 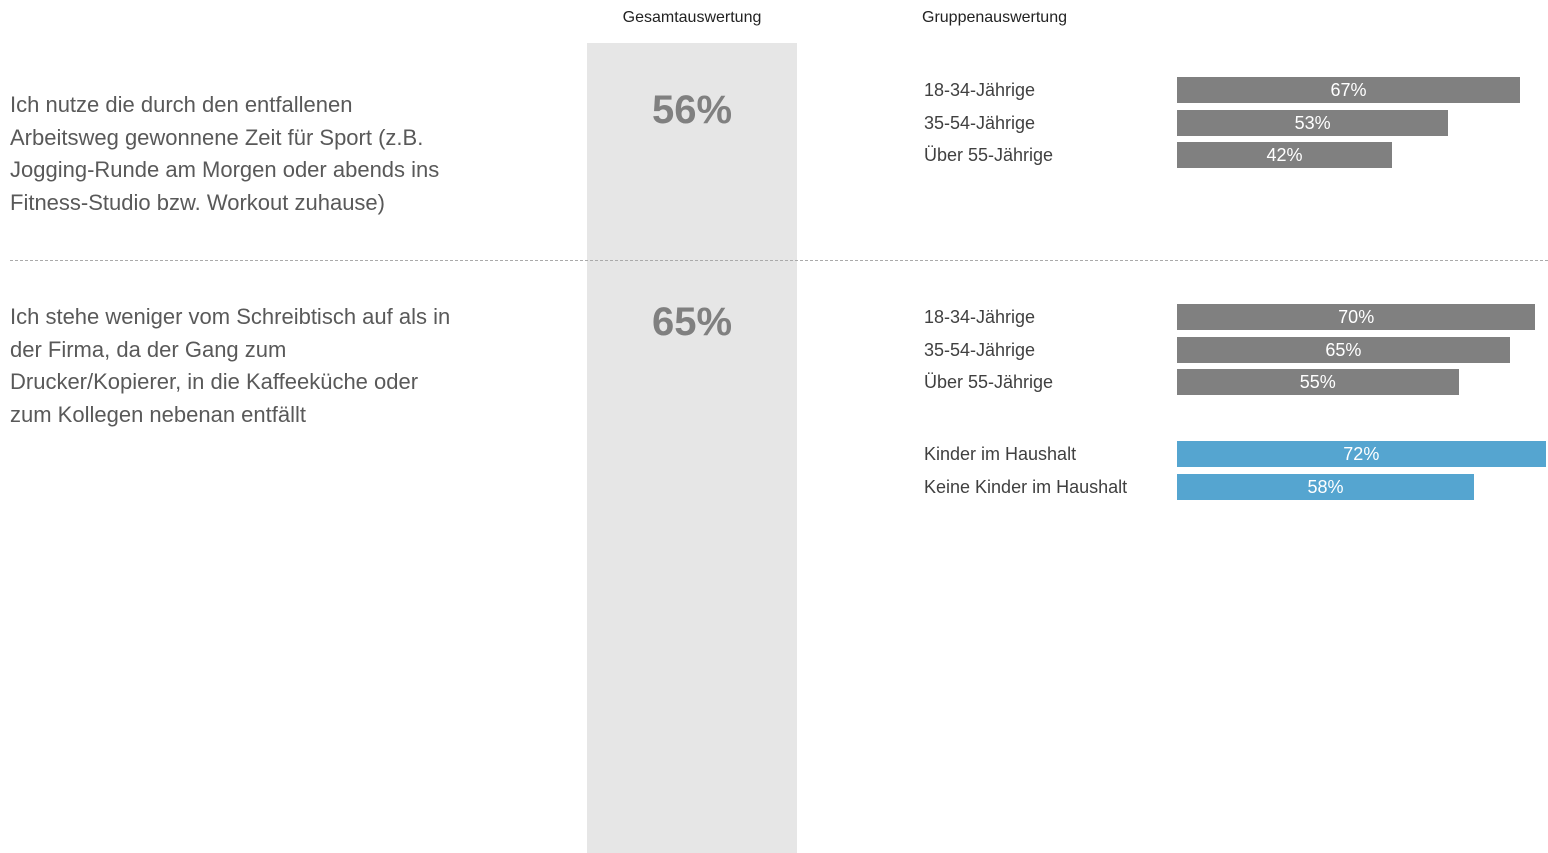 I want to click on bar-value-label: 55%, so click(x=1317, y=382).